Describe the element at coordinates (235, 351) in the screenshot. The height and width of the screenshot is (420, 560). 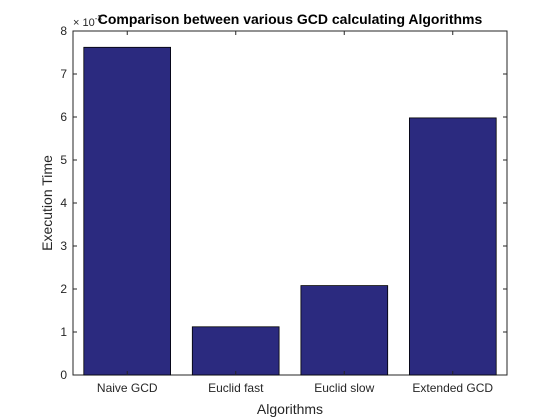
I see `bar-euclid-fast` at that location.